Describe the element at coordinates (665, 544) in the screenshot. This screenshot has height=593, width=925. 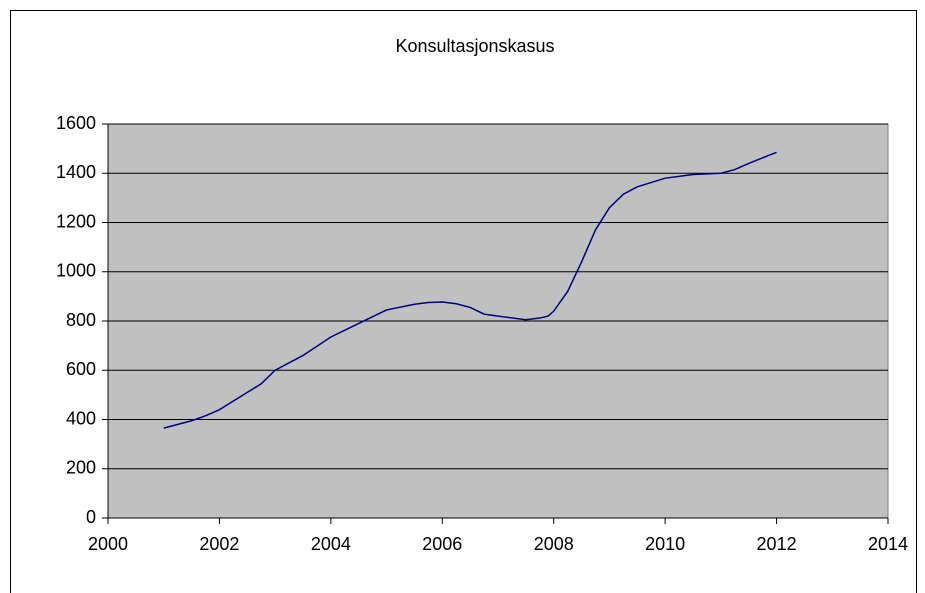
I see `x-tick-label: 2010` at that location.